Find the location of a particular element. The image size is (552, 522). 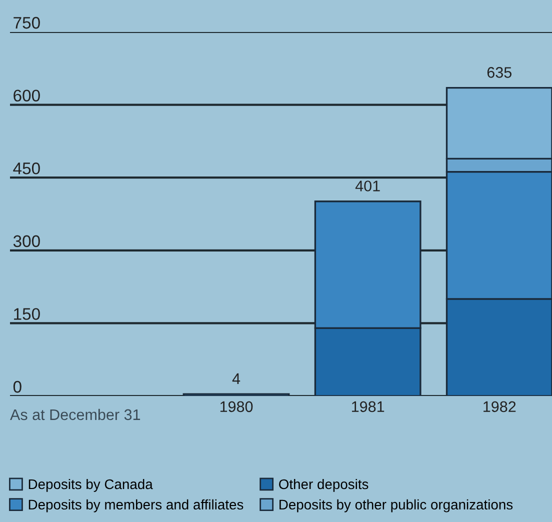

x-tick-label: 1980 is located at coordinates (236, 406).